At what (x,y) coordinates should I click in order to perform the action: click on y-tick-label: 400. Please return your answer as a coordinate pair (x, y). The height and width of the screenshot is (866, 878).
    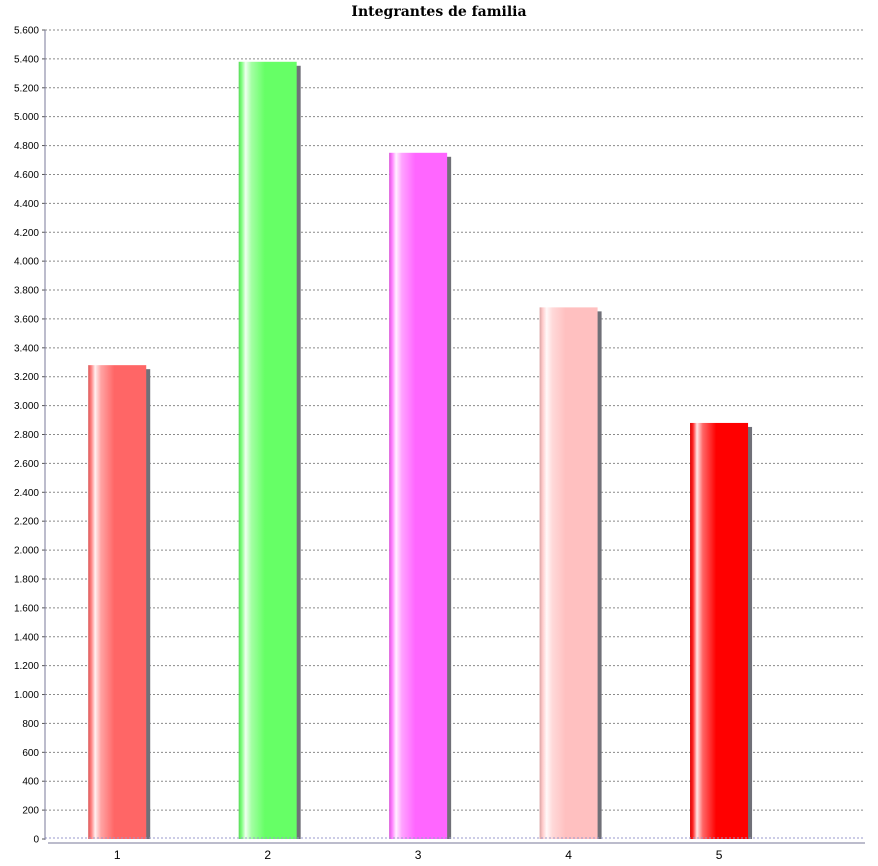
    Looking at the image, I should click on (30, 782).